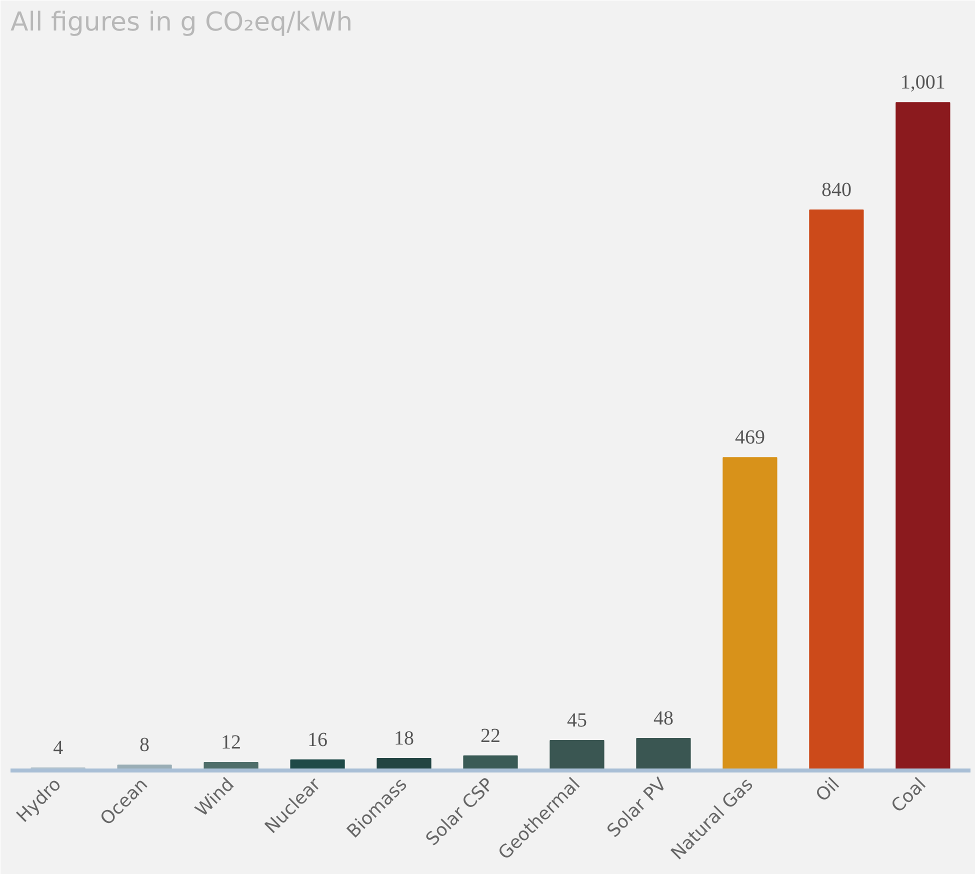  I want to click on data-label: 45, so click(576, 720).